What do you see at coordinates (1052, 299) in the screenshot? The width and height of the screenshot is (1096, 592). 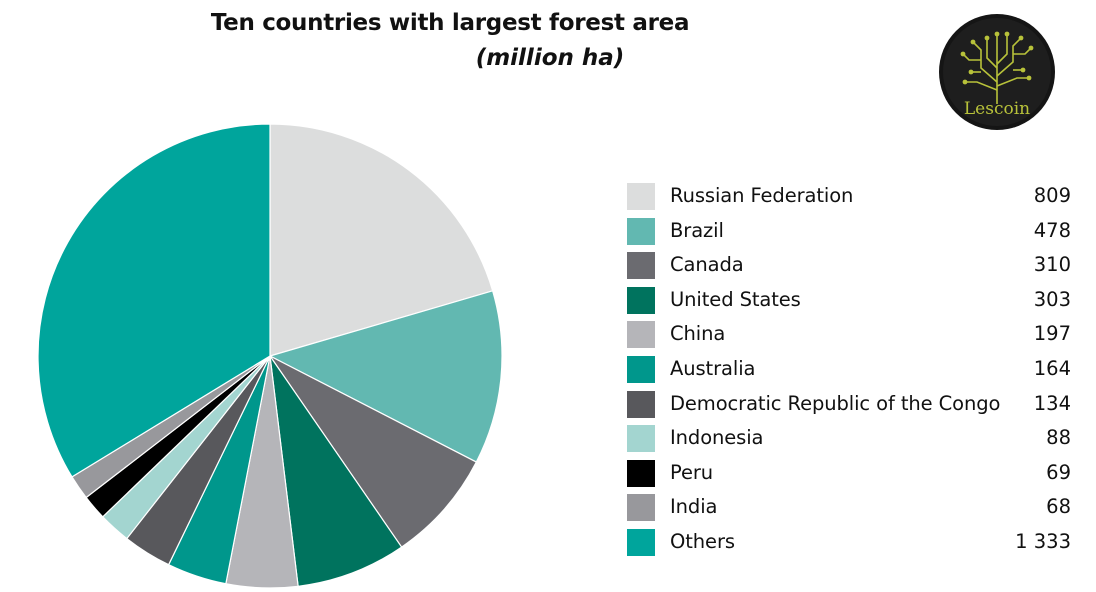 I see `legend-value: 303` at bounding box center [1052, 299].